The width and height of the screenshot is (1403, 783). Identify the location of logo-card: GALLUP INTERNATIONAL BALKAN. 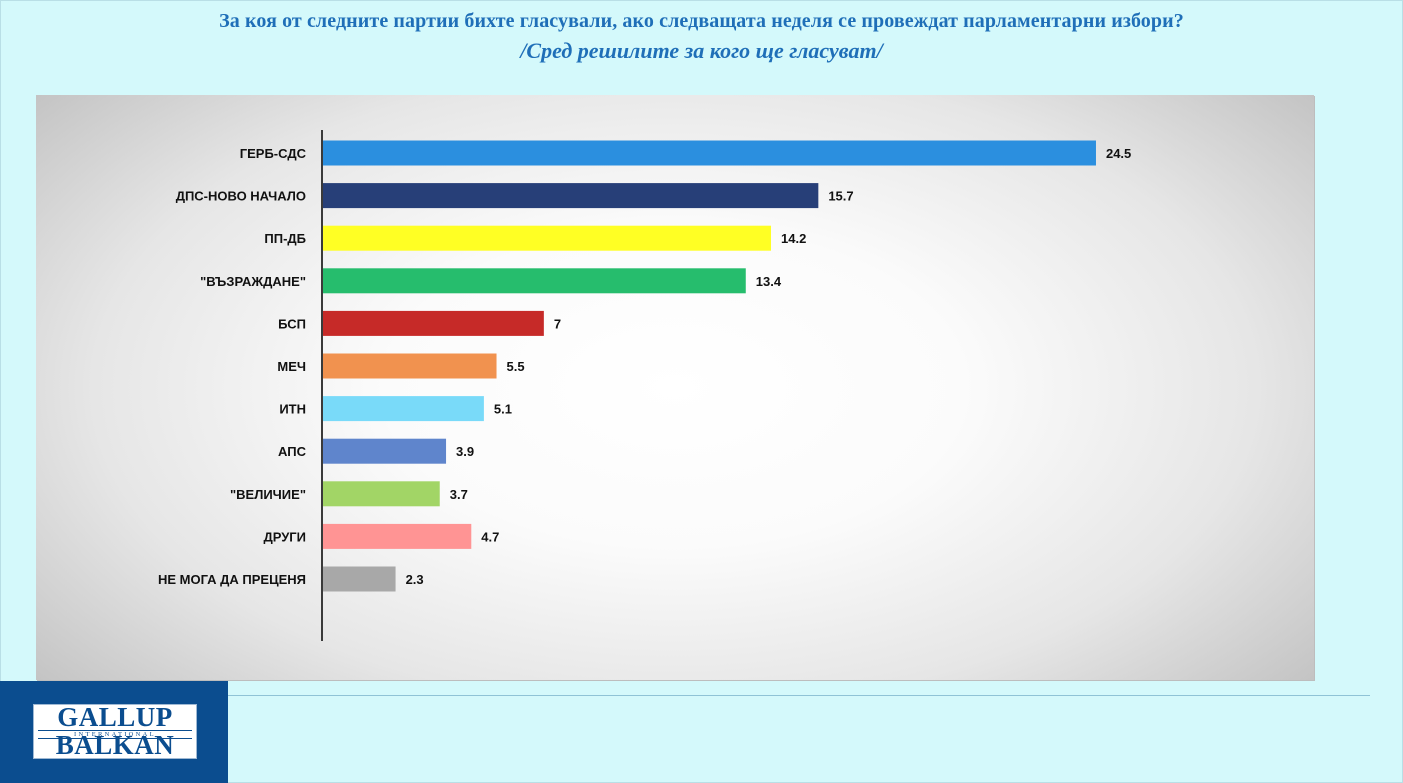
(115, 731).